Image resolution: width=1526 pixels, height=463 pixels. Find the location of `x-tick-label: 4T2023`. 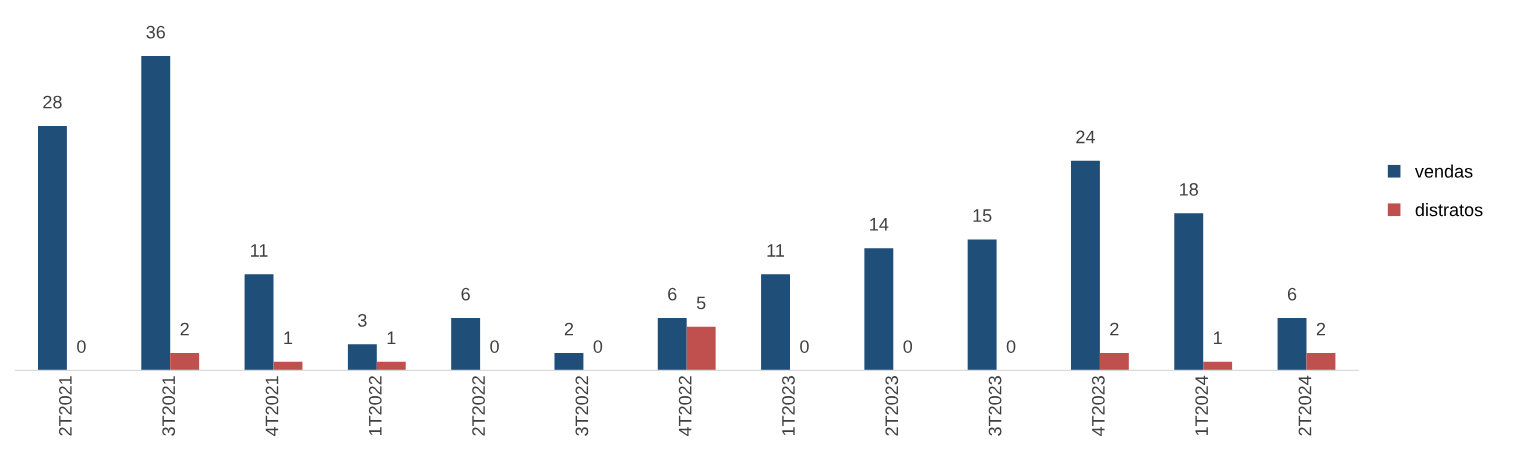

x-tick-label: 4T2023 is located at coordinates (1098, 406).